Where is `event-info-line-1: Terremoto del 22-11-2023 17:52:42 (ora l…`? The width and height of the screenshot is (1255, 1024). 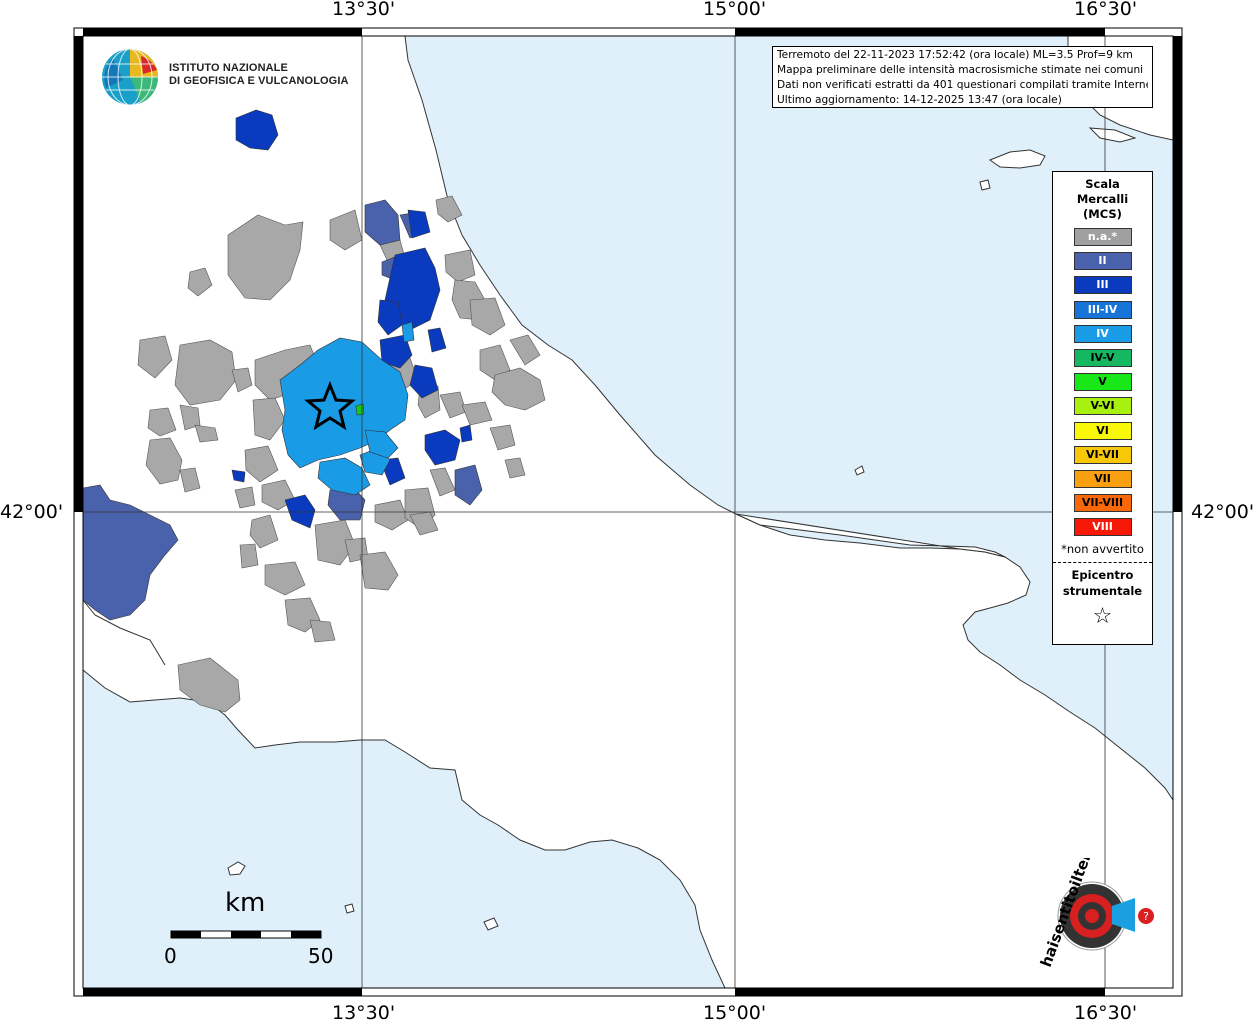 event-info-line-1: Terremoto del 22-11-2023 17:52:42 (ora l… is located at coordinates (955, 55).